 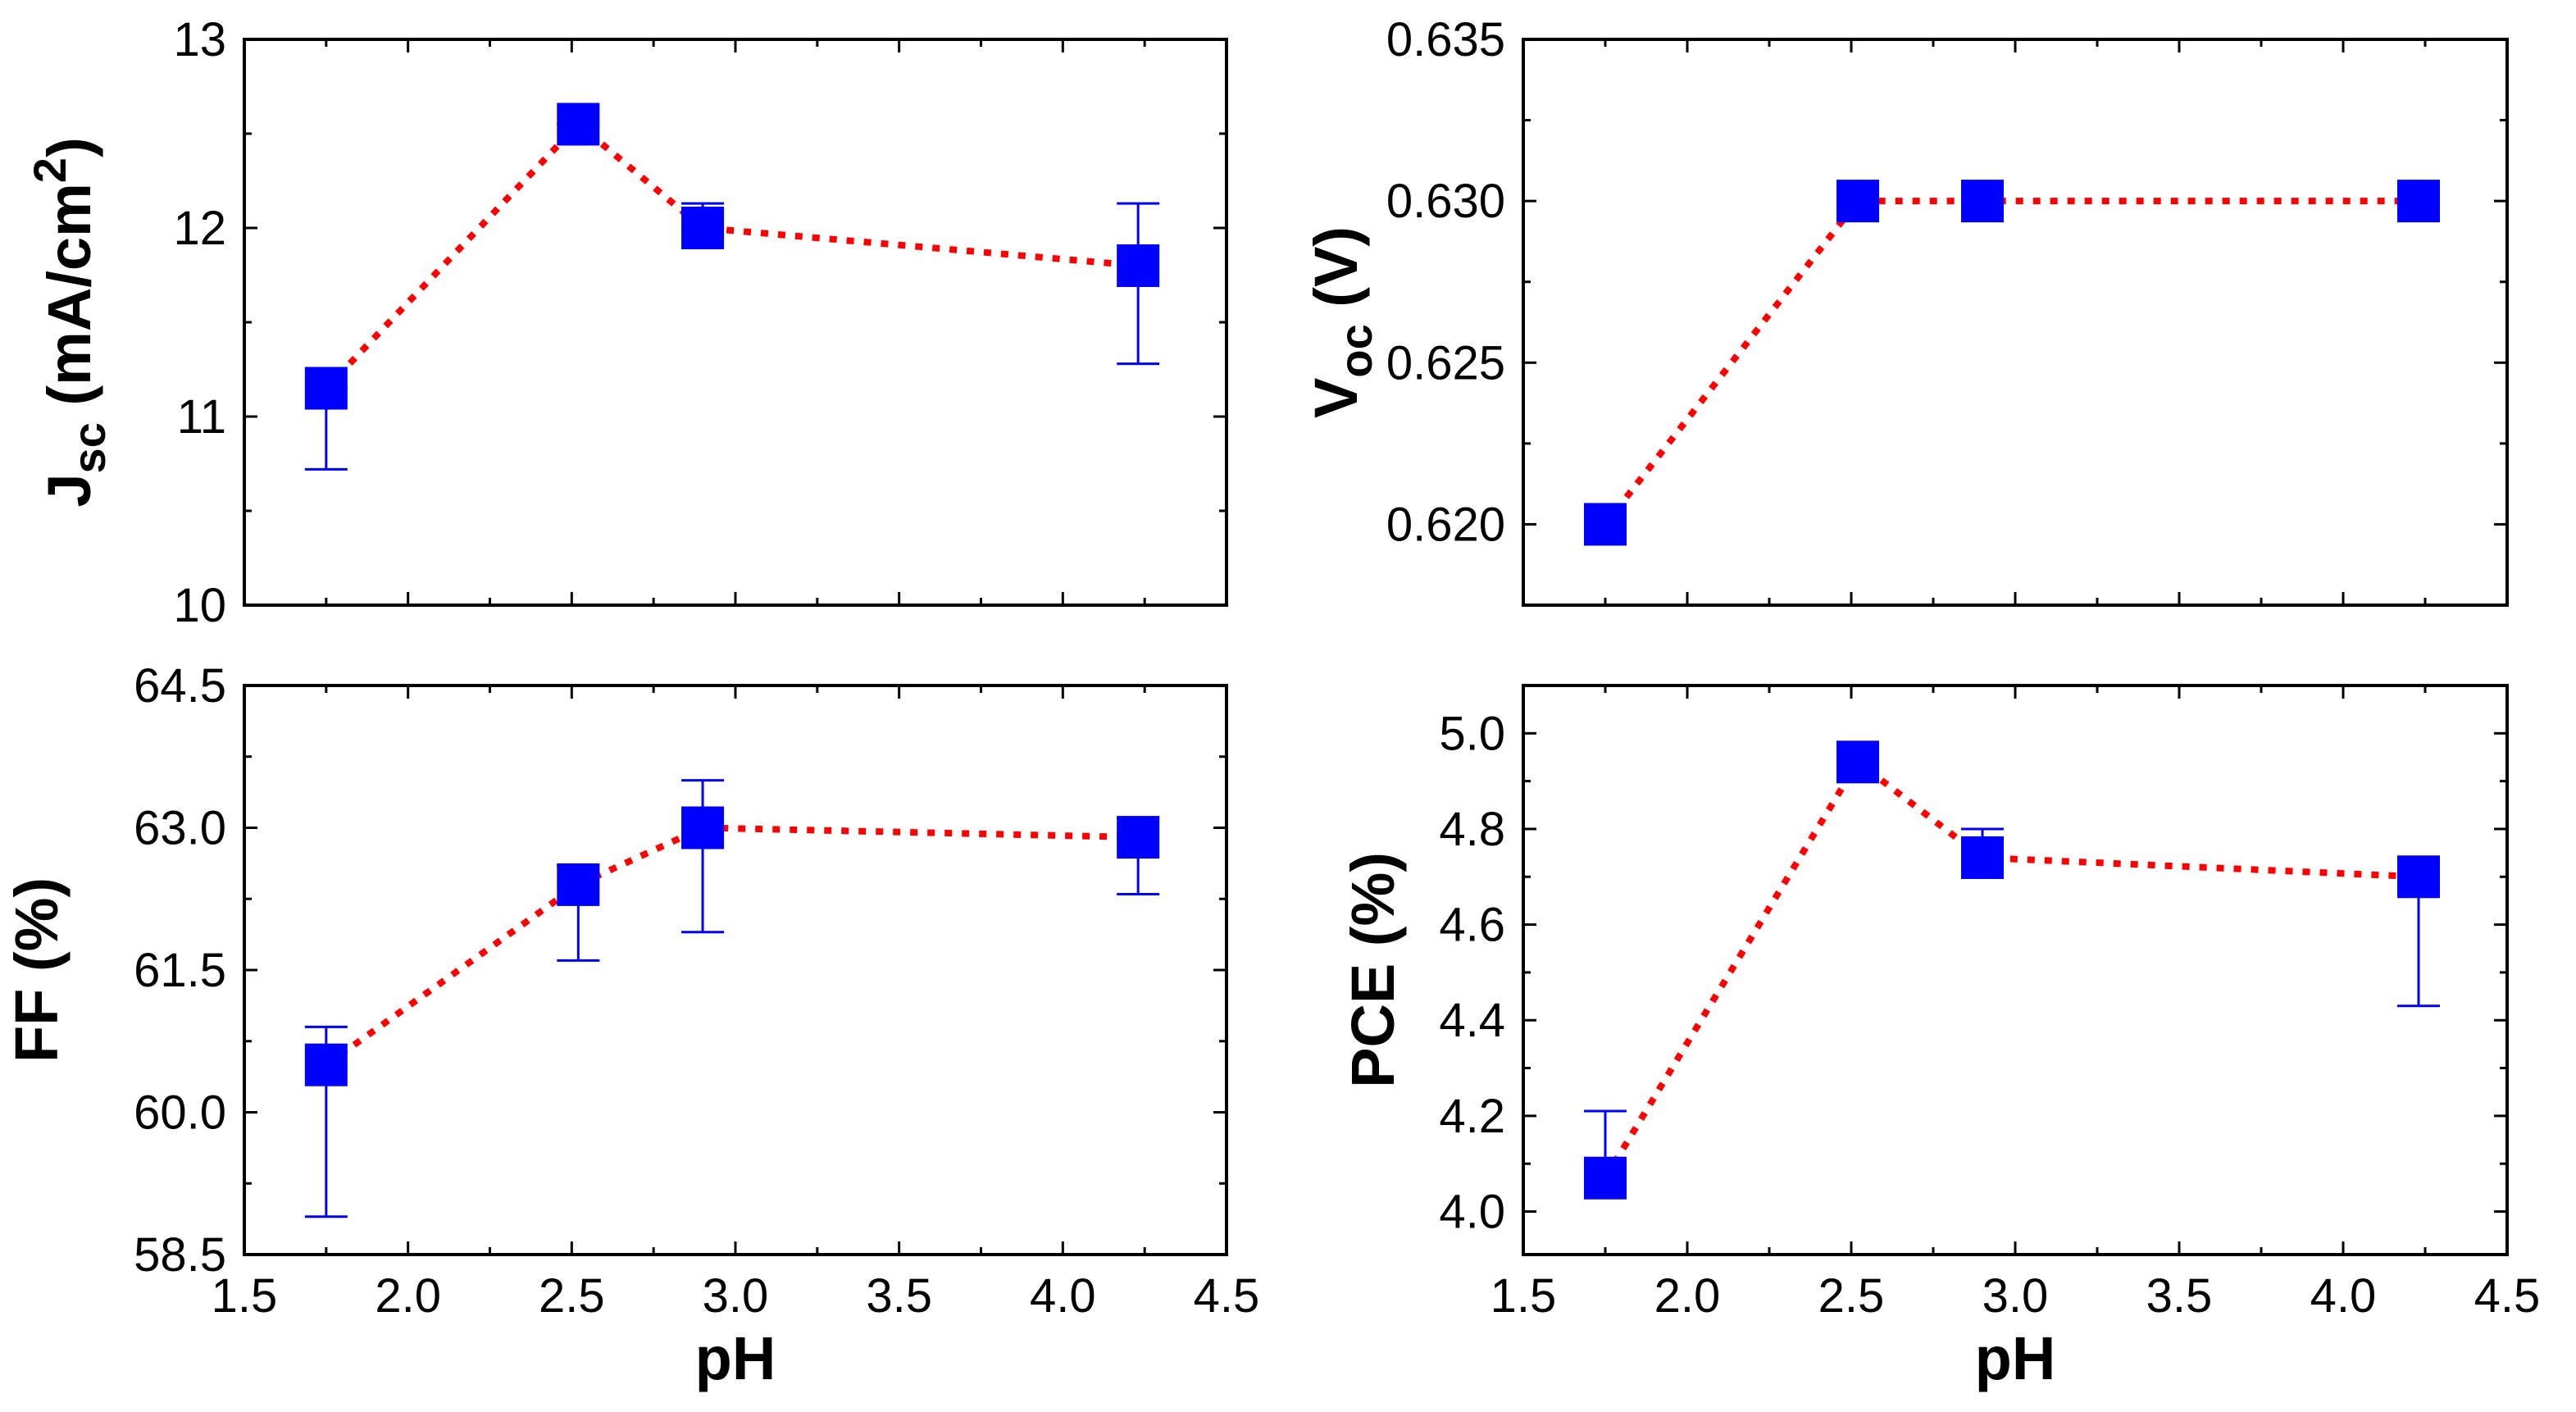 I want to click on voc-y-tick-label: 0.620, so click(x=1446, y=524).